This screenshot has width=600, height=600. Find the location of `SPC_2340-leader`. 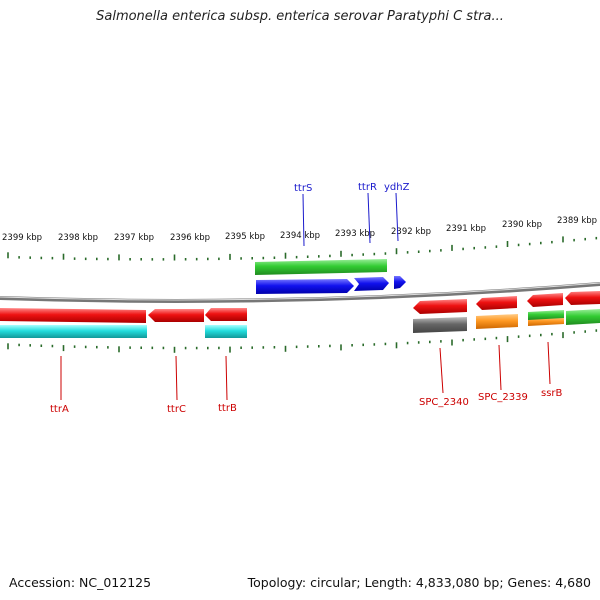

SPC_2340-leader is located at coordinates (441, 370).